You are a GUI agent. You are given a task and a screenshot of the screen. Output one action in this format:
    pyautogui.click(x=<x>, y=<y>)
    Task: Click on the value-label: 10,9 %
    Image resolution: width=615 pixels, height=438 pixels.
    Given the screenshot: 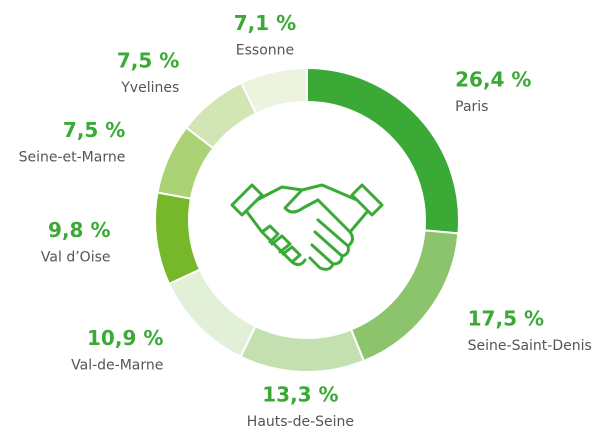 What is the action you would take?
    pyautogui.click(x=125, y=338)
    